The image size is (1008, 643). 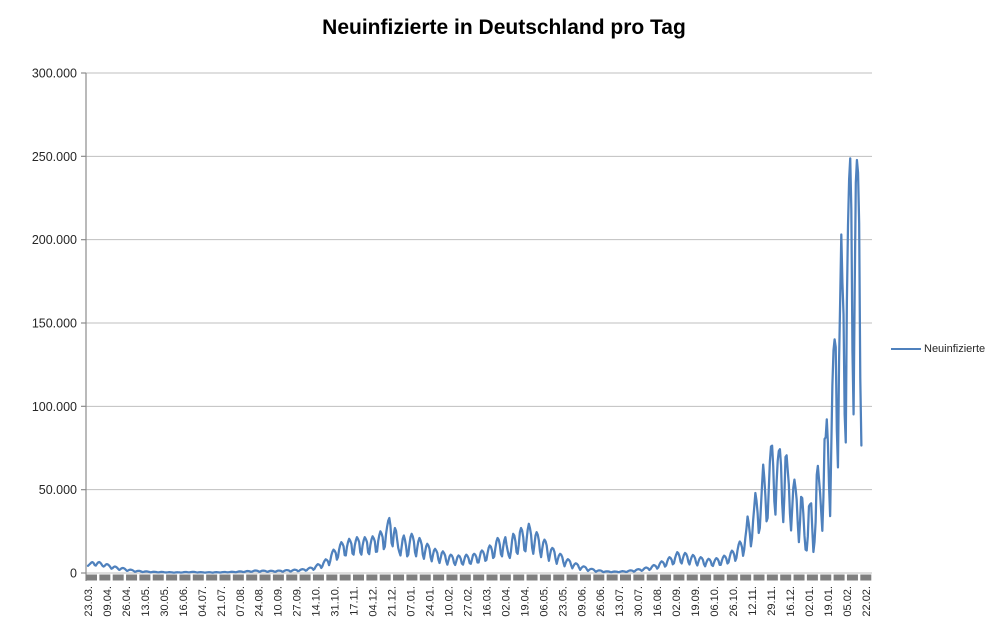 What do you see at coordinates (54, 74) in the screenshot?
I see `y-axis-label: 300.000` at bounding box center [54, 74].